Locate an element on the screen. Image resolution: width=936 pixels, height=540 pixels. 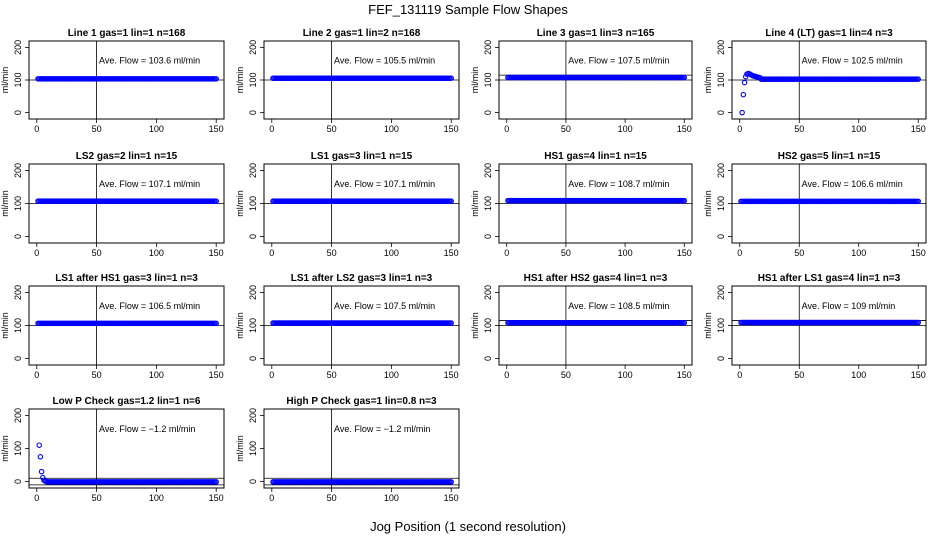
ave-flow-annotation: Ave. Flow = 107.1 ml/min is located at coordinates (384, 184).